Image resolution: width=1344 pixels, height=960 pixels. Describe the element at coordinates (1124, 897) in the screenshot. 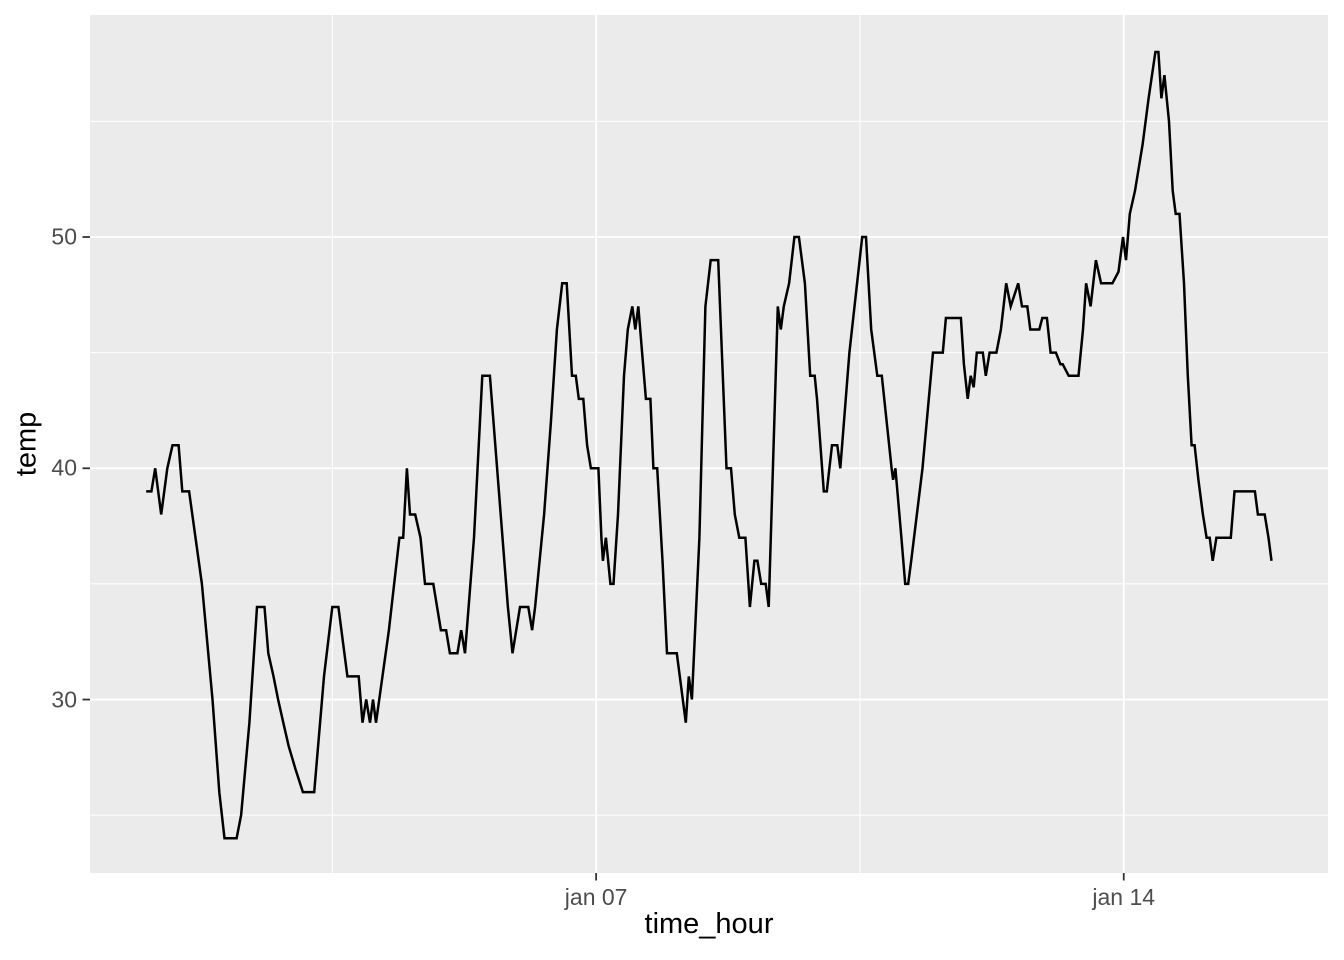

I see `x-tick-label: jan 14` at that location.